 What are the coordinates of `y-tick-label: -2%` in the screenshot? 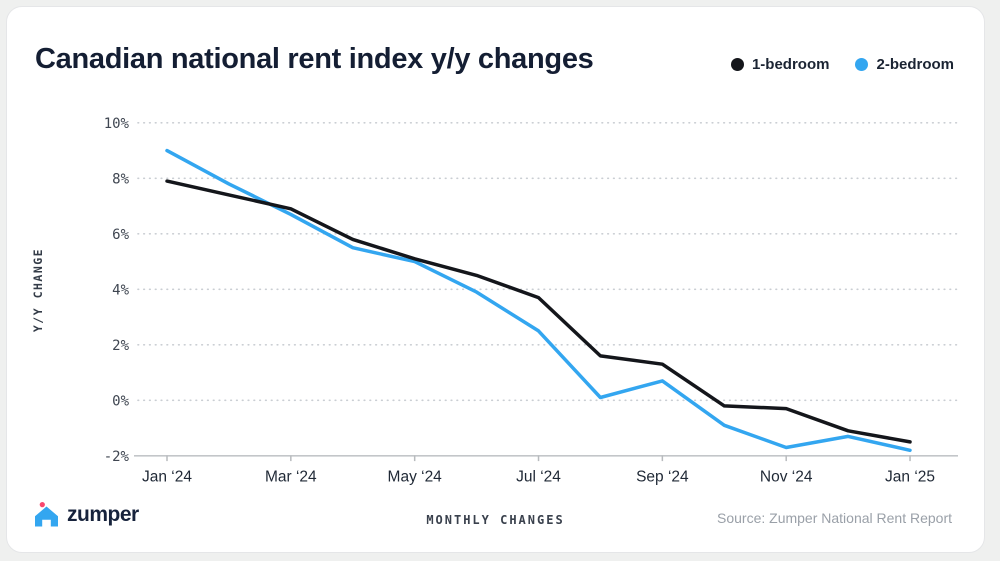 It's located at (117, 457).